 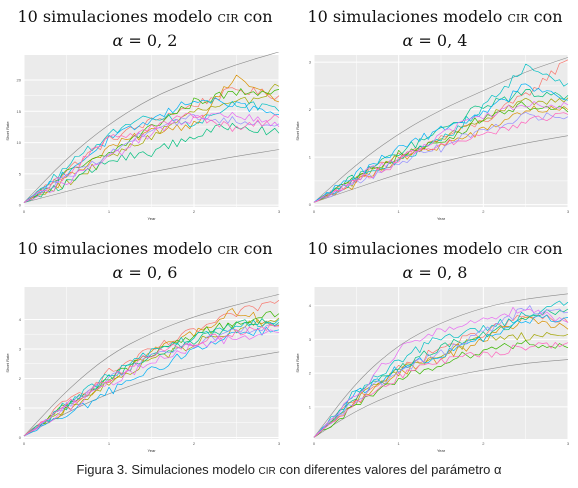 What do you see at coordinates (19, 111) in the screenshot?
I see `y-tick-label: 15` at bounding box center [19, 111].